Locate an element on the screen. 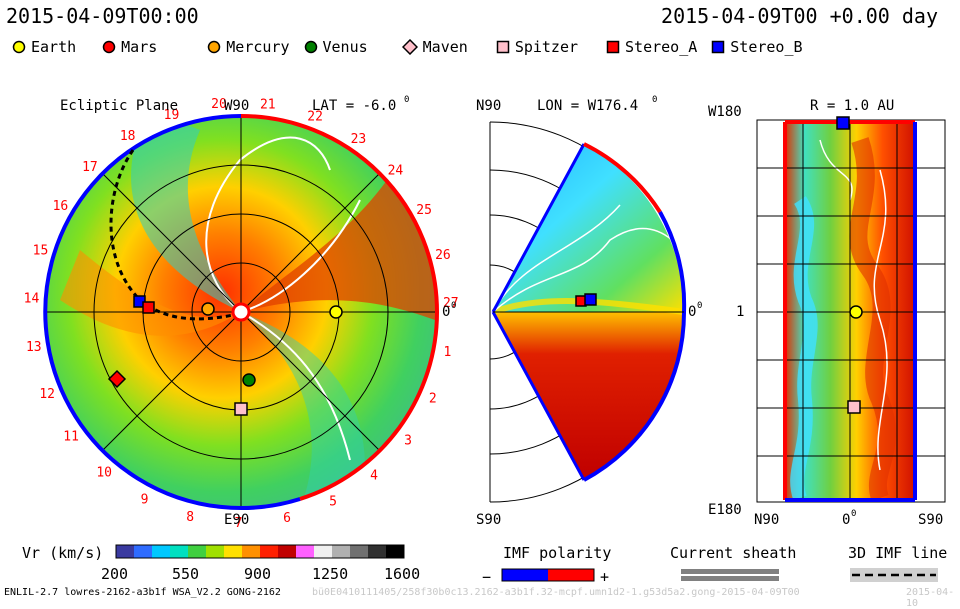 The height and width of the screenshot is (609, 960). carrington-number: 27 is located at coordinates (451, 303).